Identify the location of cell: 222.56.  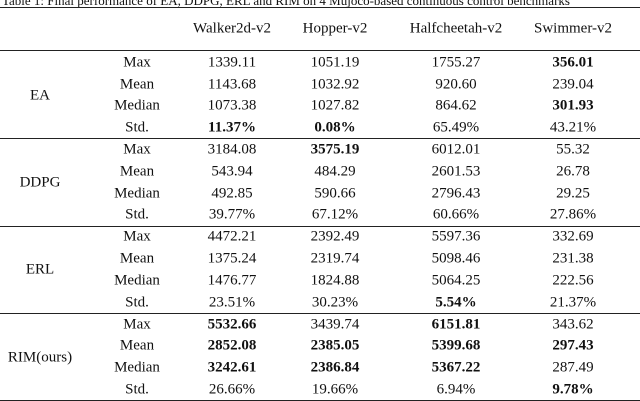
(573, 280).